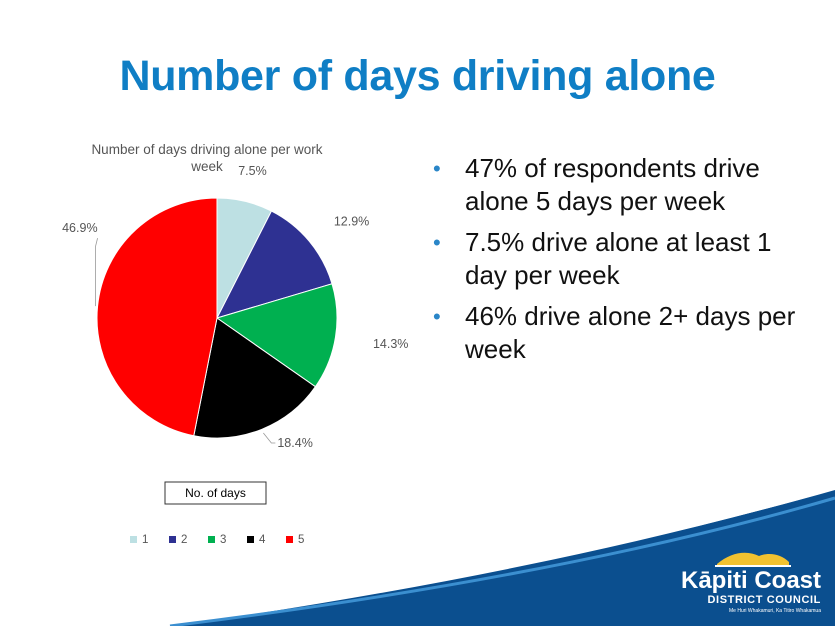 The height and width of the screenshot is (626, 835). Describe the element at coordinates (351, 222) in the screenshot. I see `data-label: 12.9%` at that location.